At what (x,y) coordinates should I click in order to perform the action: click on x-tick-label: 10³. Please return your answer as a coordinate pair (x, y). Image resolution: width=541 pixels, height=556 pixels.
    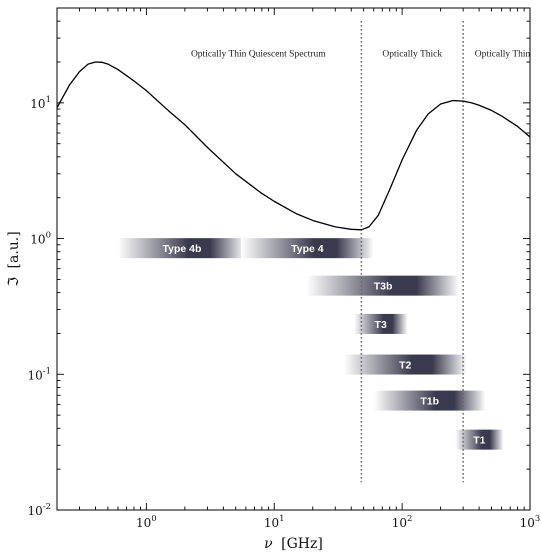
    Looking at the image, I should click on (530, 522).